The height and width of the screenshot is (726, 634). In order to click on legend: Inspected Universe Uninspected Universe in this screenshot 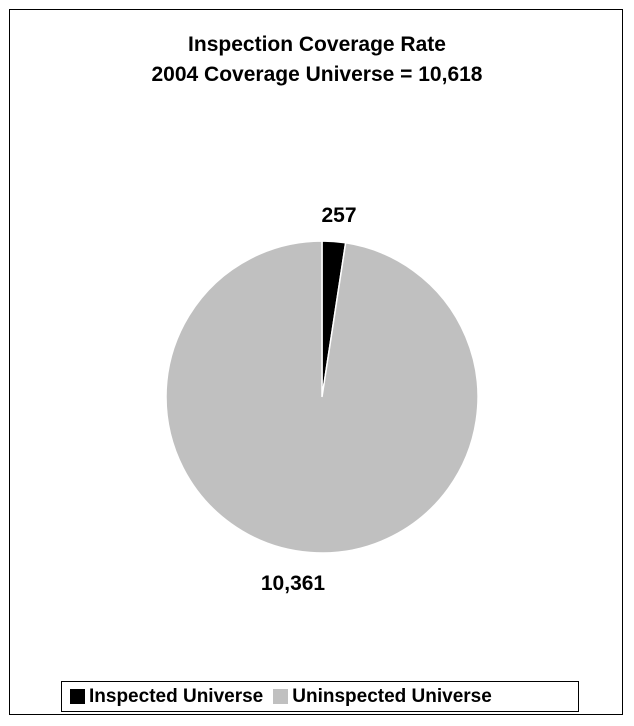, I will do `click(320, 696)`.